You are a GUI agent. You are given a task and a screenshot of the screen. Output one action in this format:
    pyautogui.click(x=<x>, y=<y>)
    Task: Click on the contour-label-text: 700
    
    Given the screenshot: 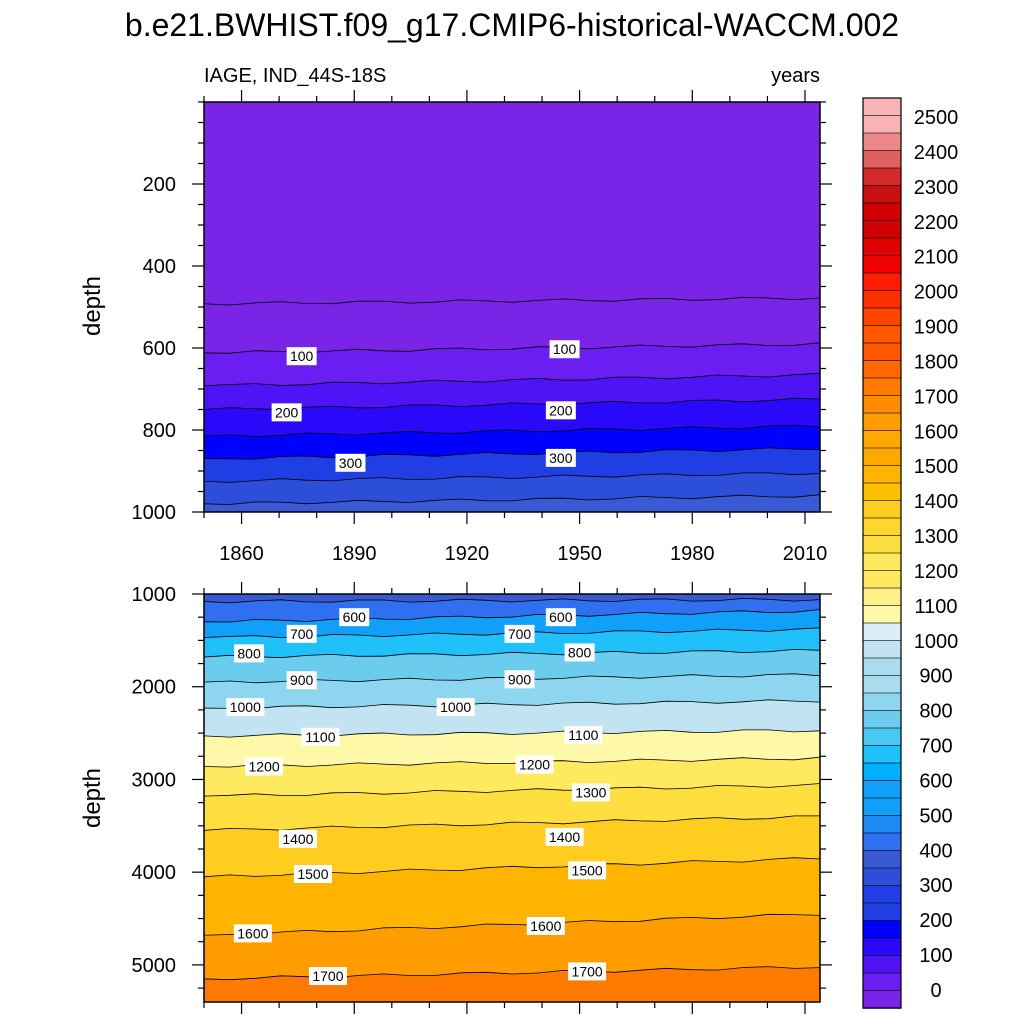 What is the action you would take?
    pyautogui.click(x=520, y=634)
    